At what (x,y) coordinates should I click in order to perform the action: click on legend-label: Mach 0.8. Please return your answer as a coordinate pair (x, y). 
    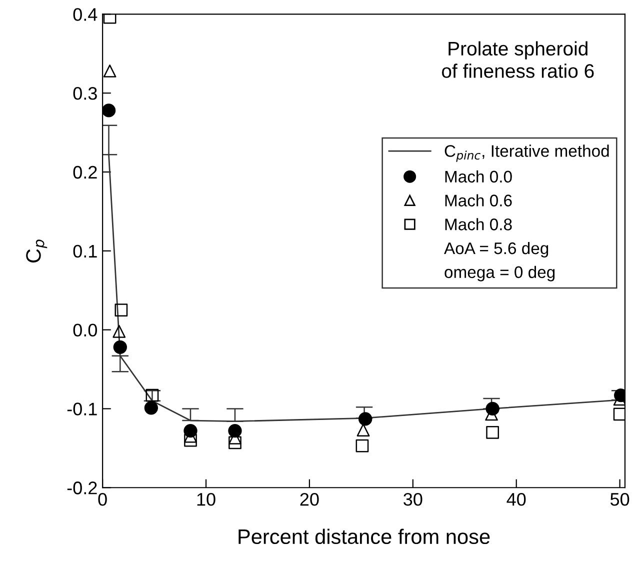
    Looking at the image, I should click on (478, 224).